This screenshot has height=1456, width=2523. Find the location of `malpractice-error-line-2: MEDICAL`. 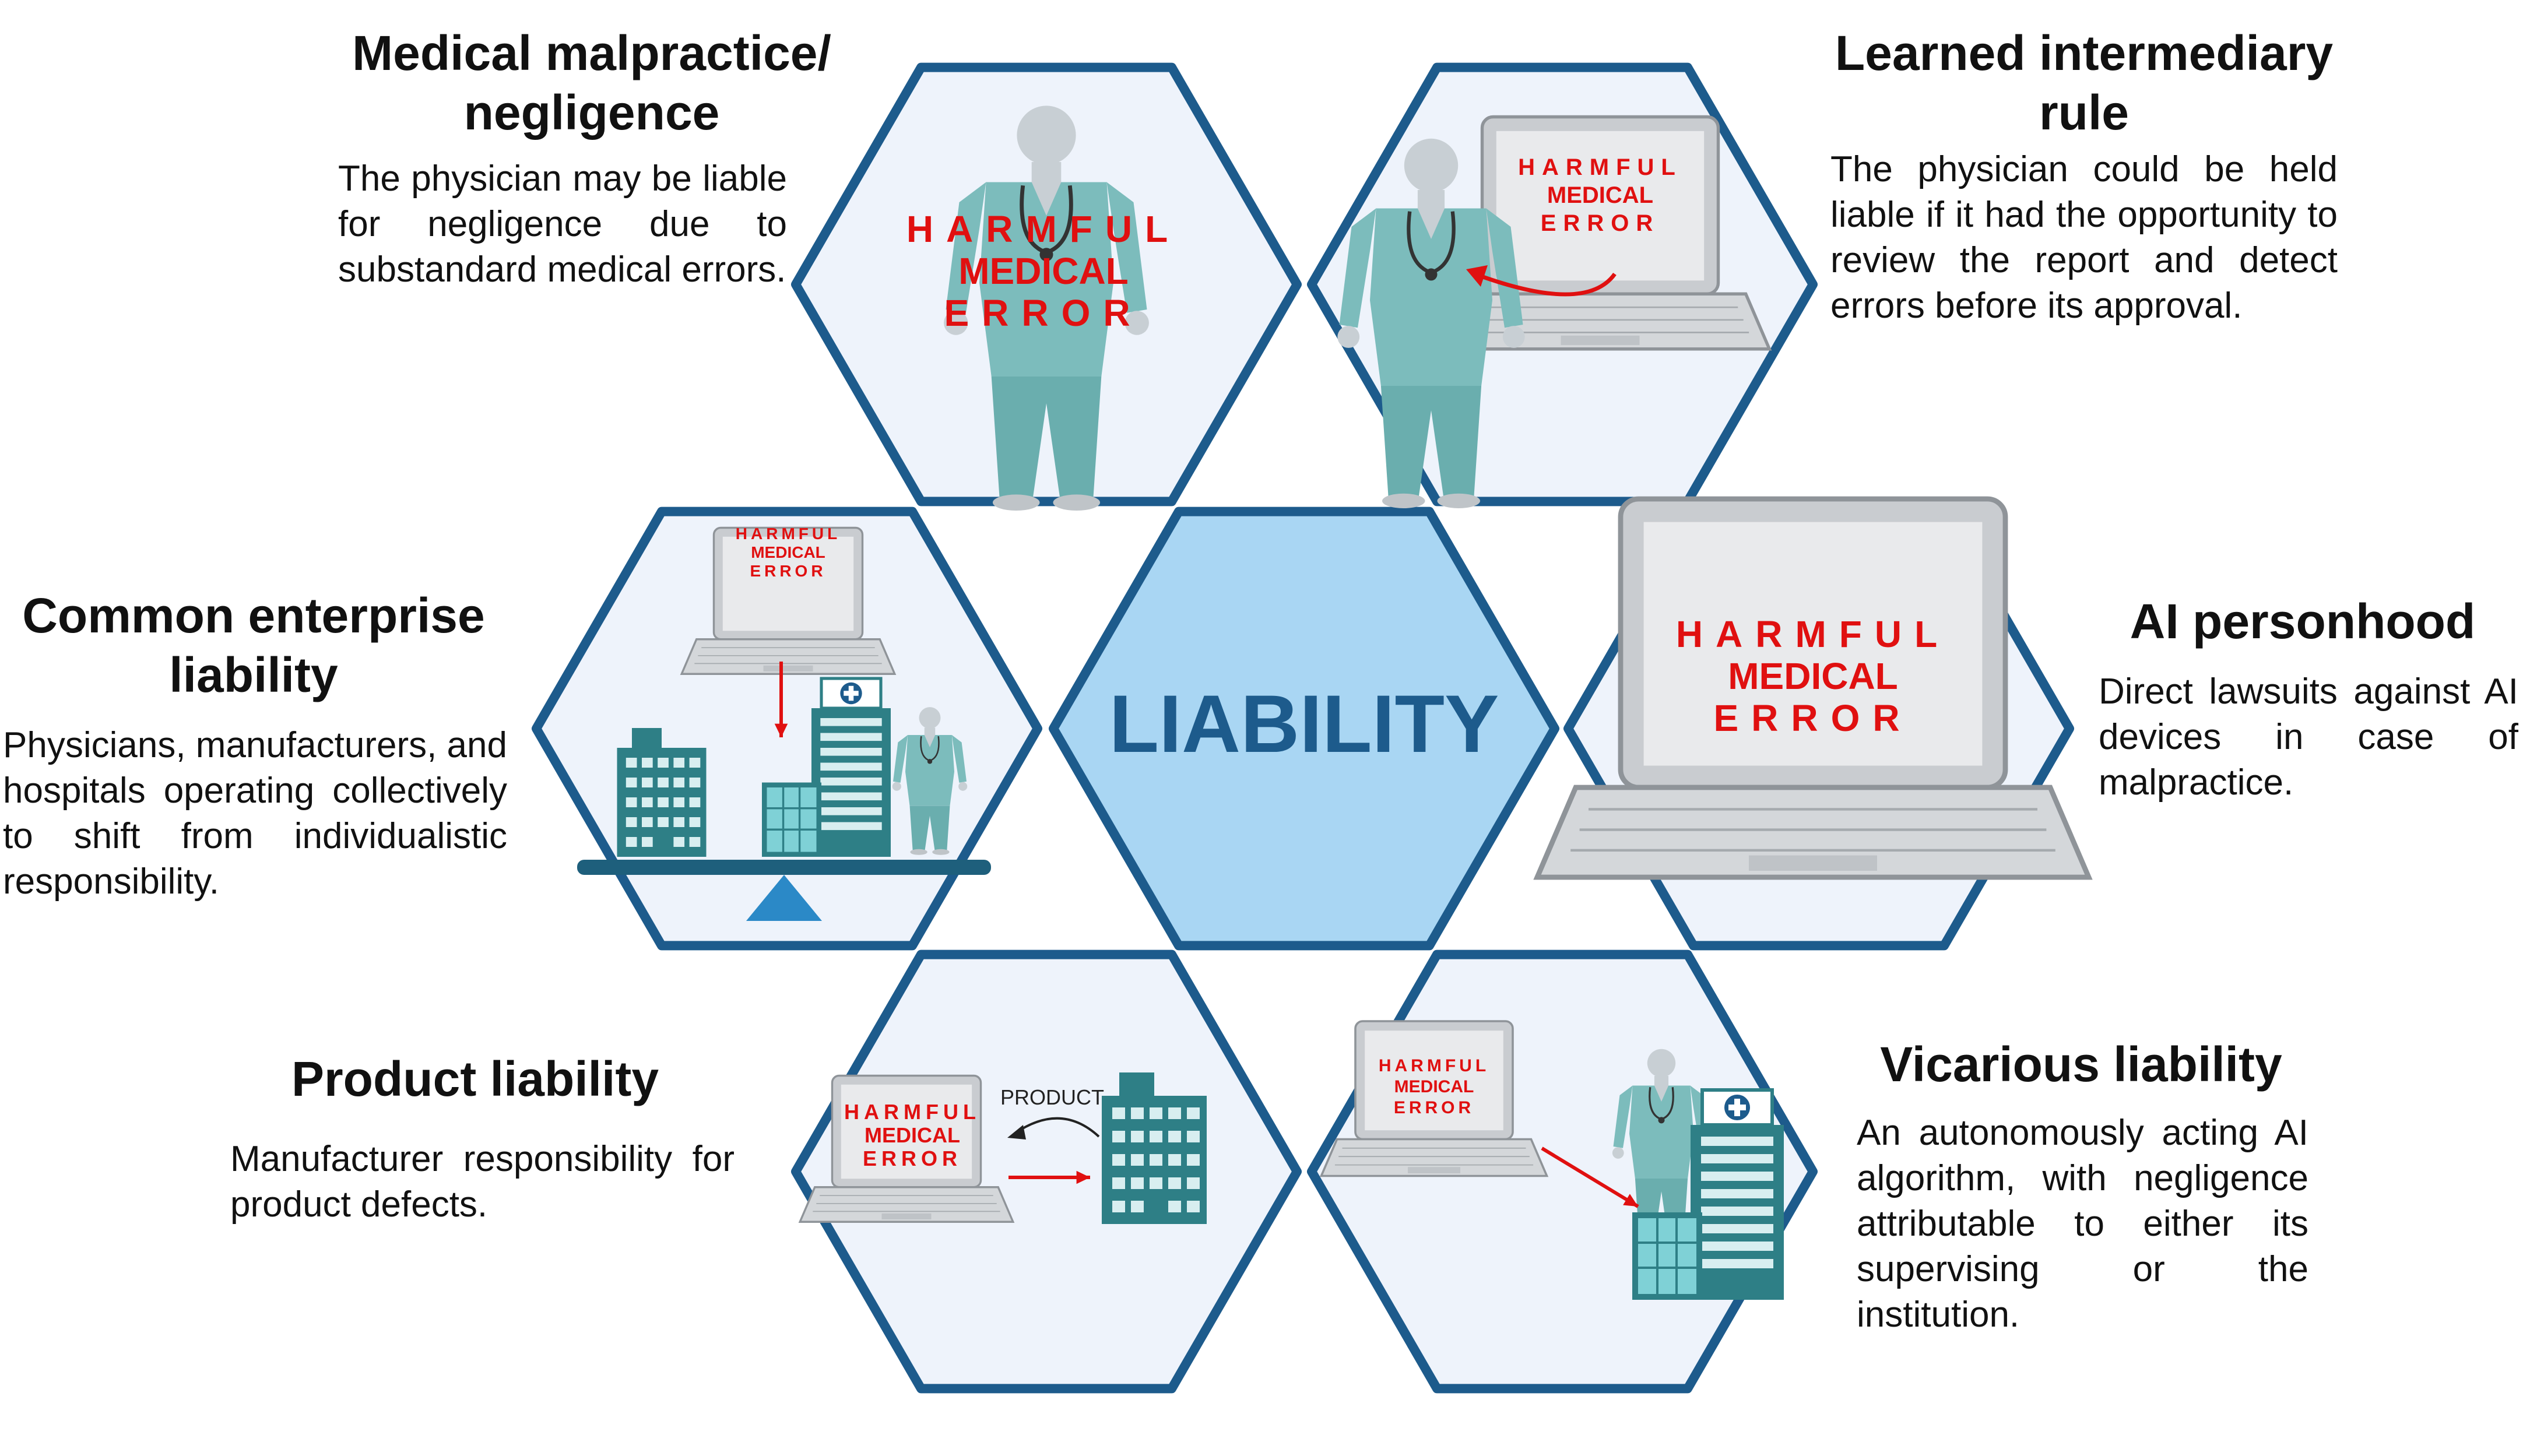

malpractice-error-line-2: MEDICAL is located at coordinates (1043, 271).